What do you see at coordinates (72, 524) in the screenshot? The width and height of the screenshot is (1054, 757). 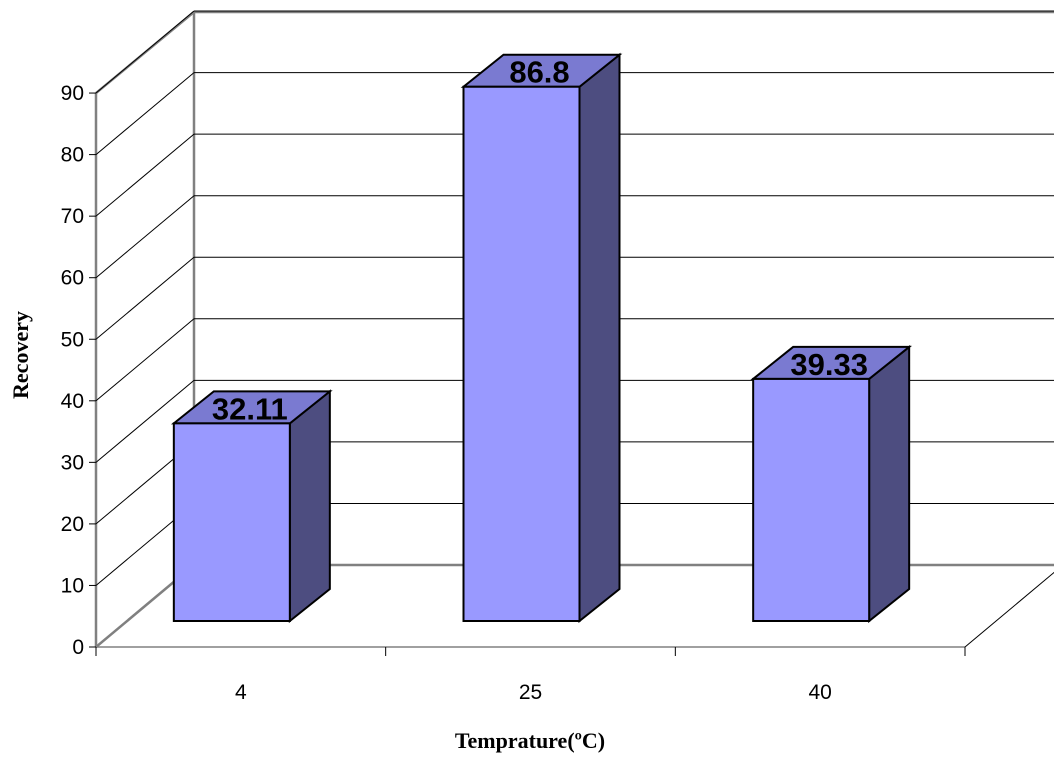 I see `y-tick-label: 20` at bounding box center [72, 524].